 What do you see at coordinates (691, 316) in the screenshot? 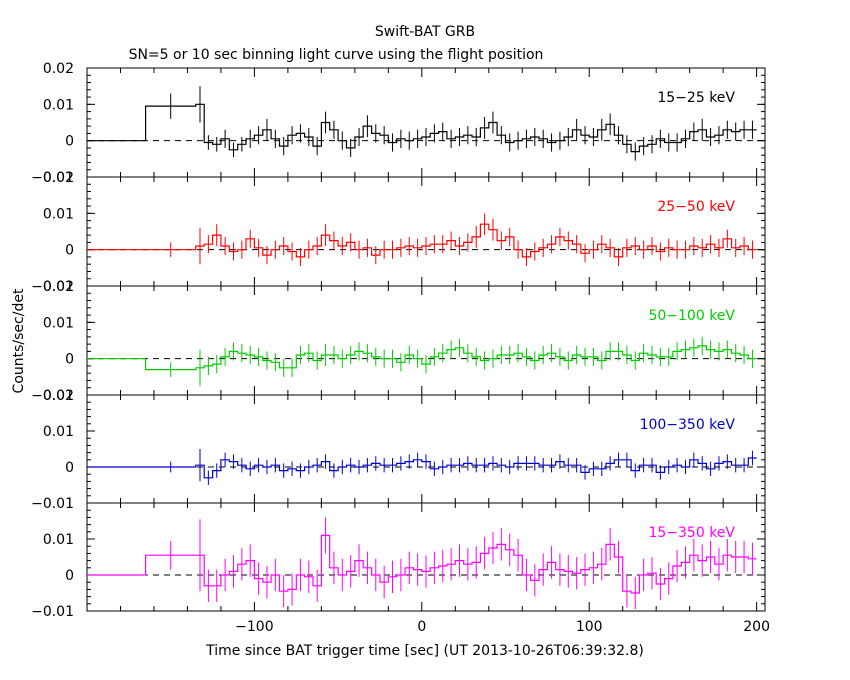
I see `band-label: 50−100 keV` at bounding box center [691, 316].